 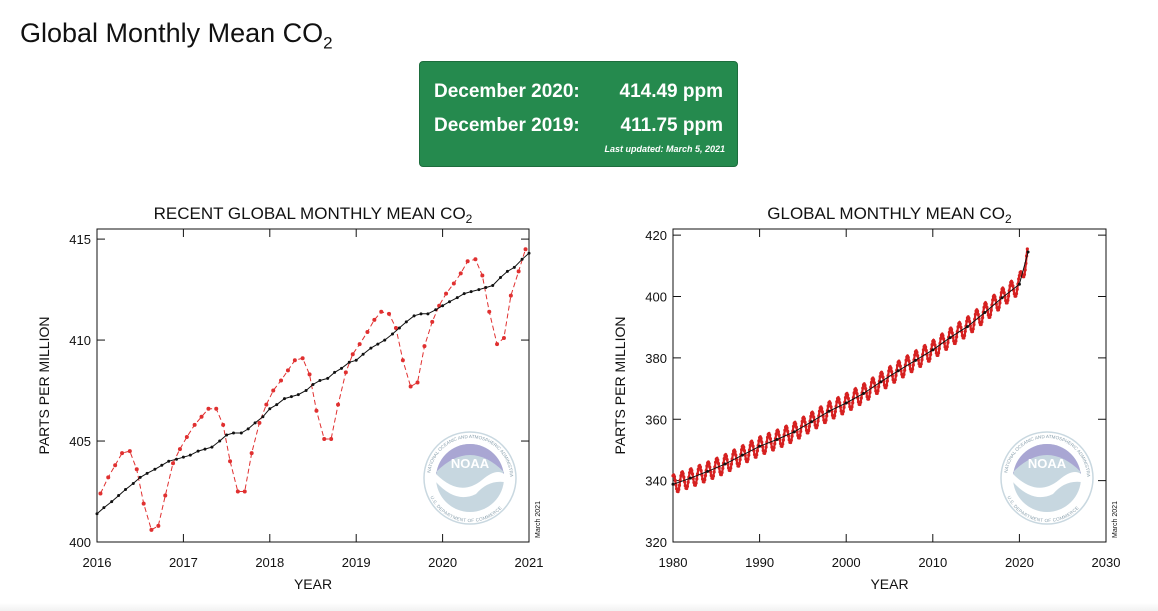 I want to click on x-tick-label: 1980, so click(x=673, y=562).